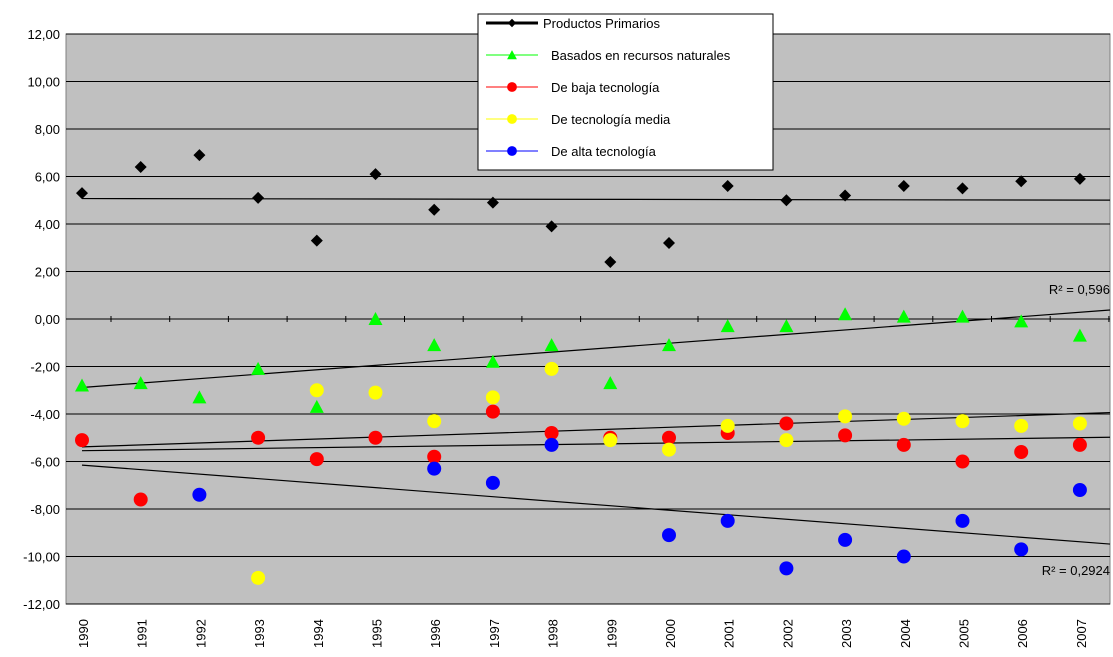 This screenshot has height=657, width=1113. Describe the element at coordinates (494, 633) in the screenshot. I see `x-tick-label: 1997` at that location.